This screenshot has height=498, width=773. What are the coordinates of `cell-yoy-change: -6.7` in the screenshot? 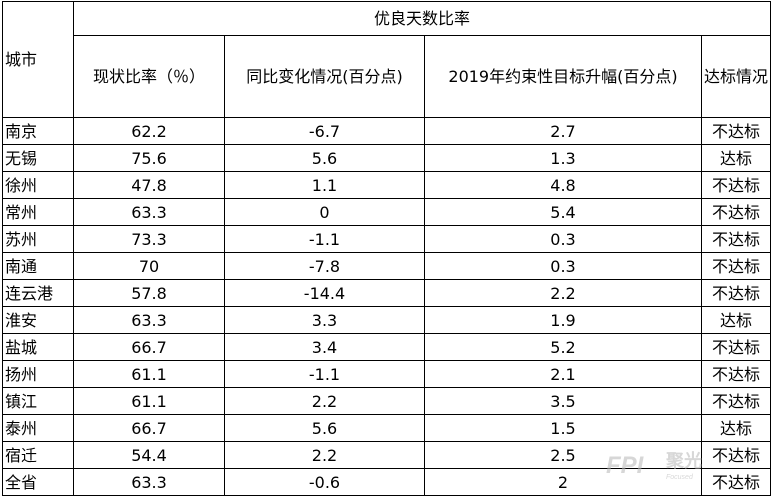 It's located at (324, 131).